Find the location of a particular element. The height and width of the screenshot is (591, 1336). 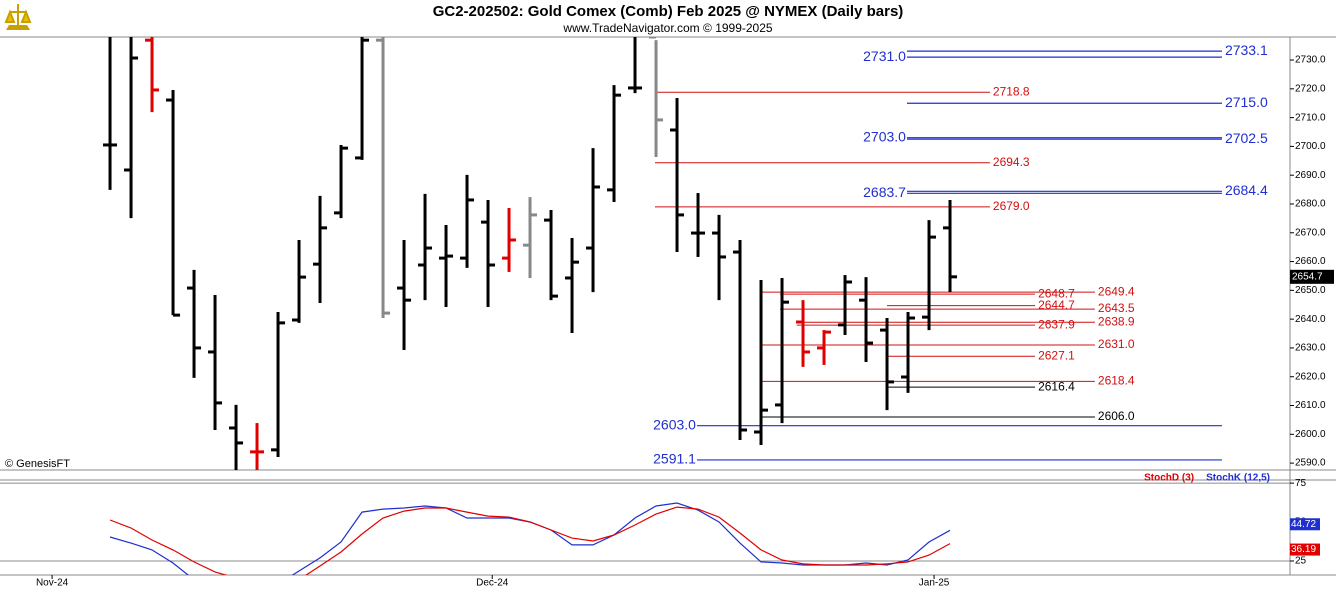

level-label: 2684.4 is located at coordinates (1246, 190).